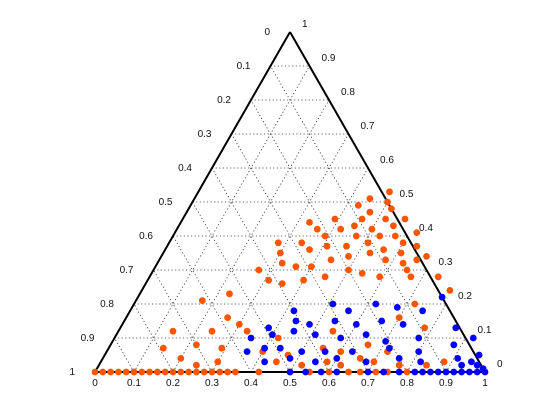 This screenshot has height=420, width=560. I want to click on left-tick-label: 0.3, so click(205, 134).